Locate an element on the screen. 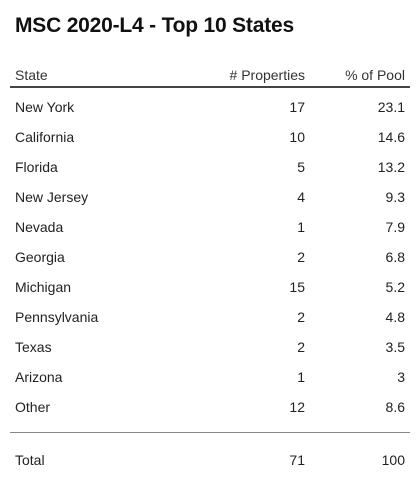 The width and height of the screenshot is (420, 487). pool-cell: 7.9 is located at coordinates (395, 227).